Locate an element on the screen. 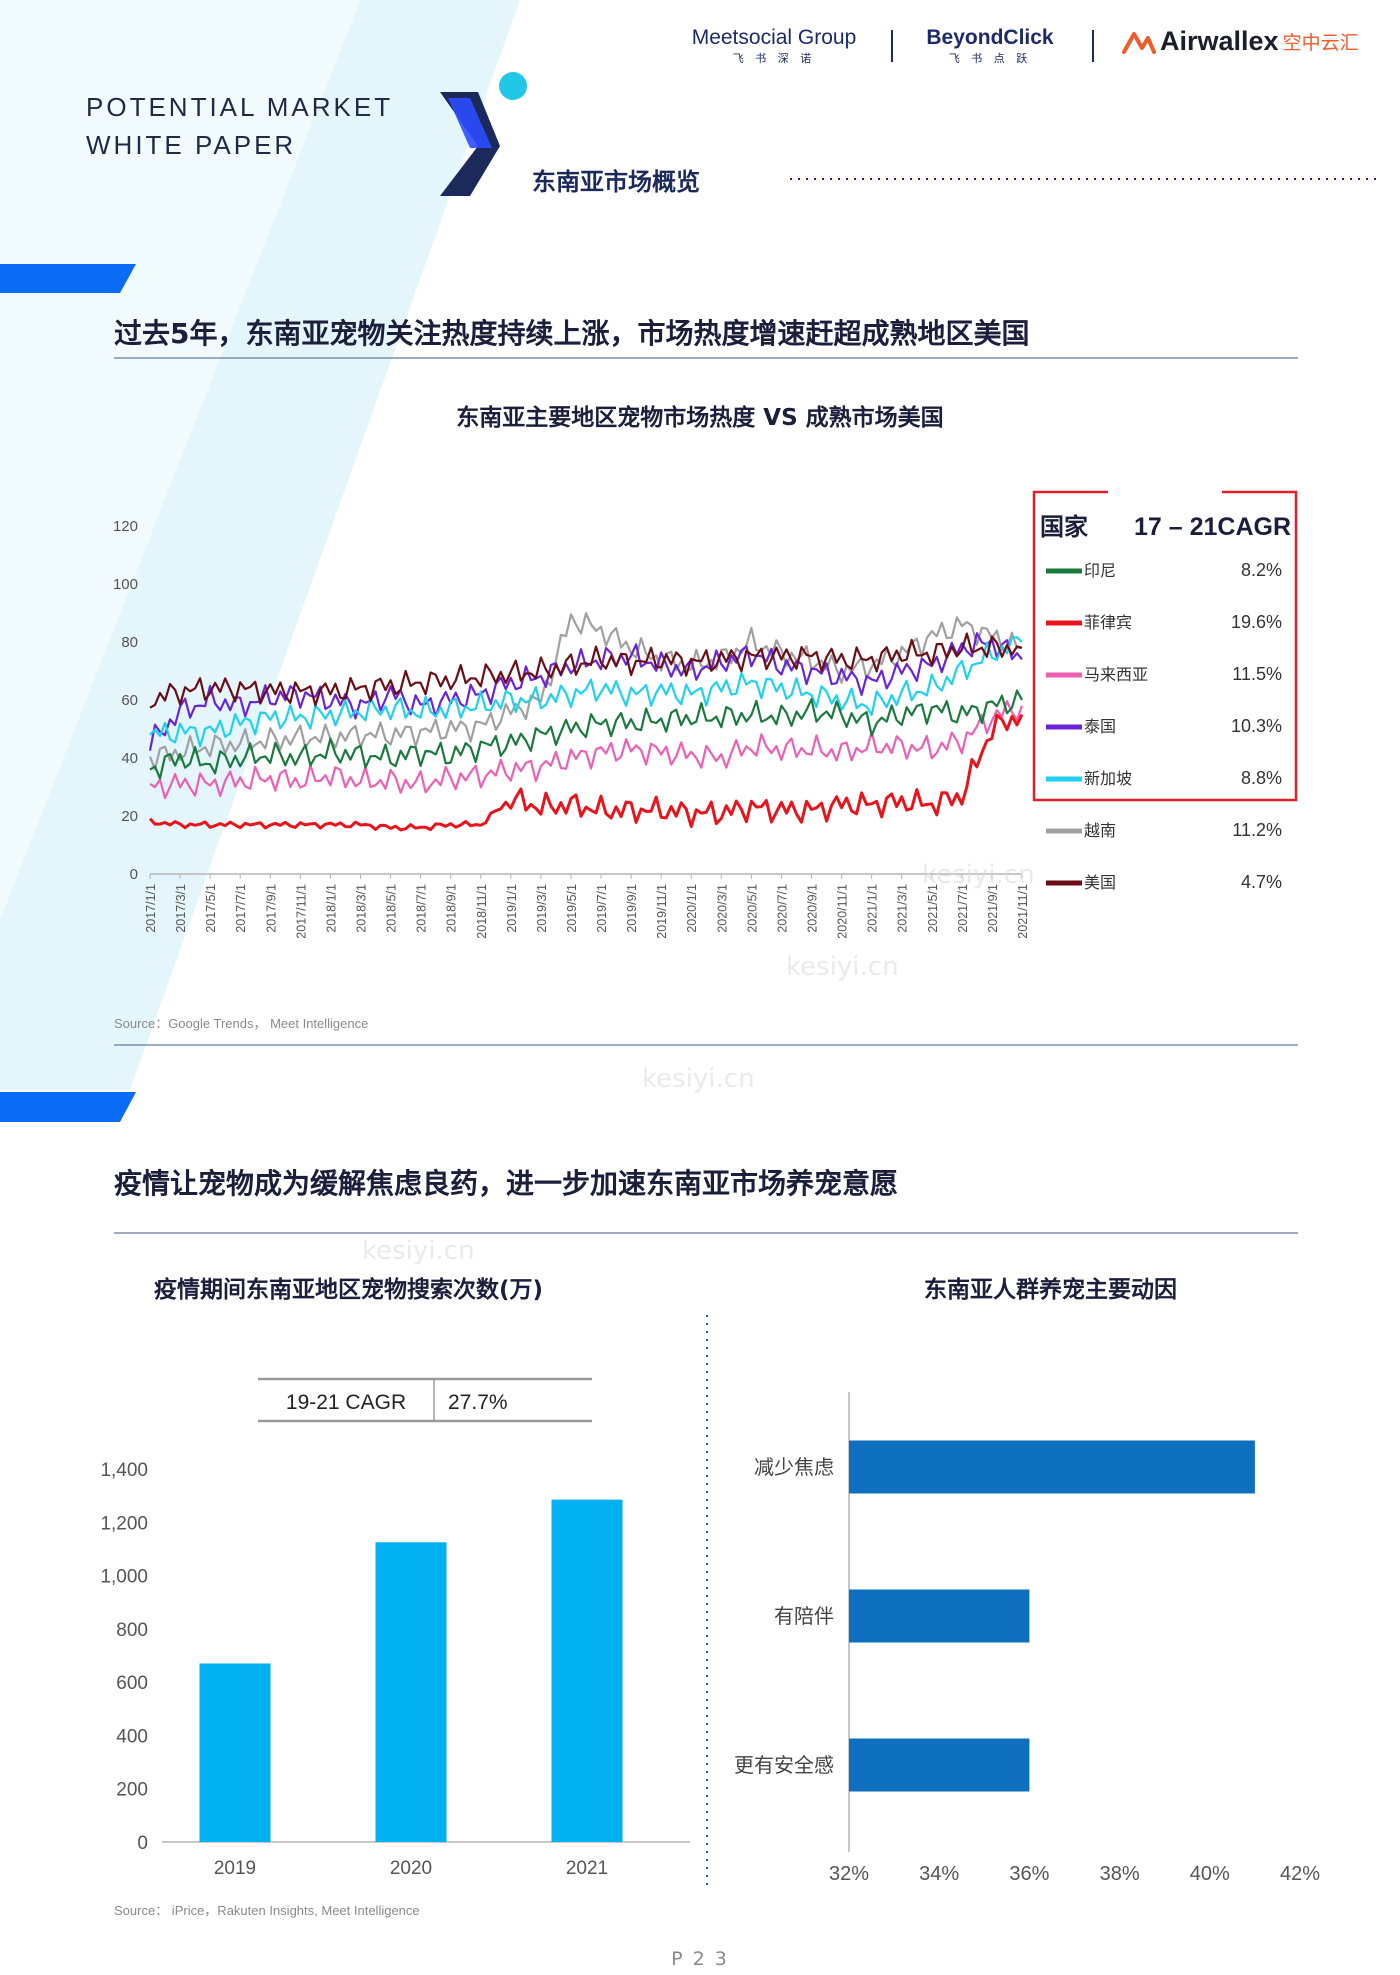 The image size is (1400, 1975). white-paper-label: POTENTIAL MARKET WHITE PAPER is located at coordinates (239, 126).